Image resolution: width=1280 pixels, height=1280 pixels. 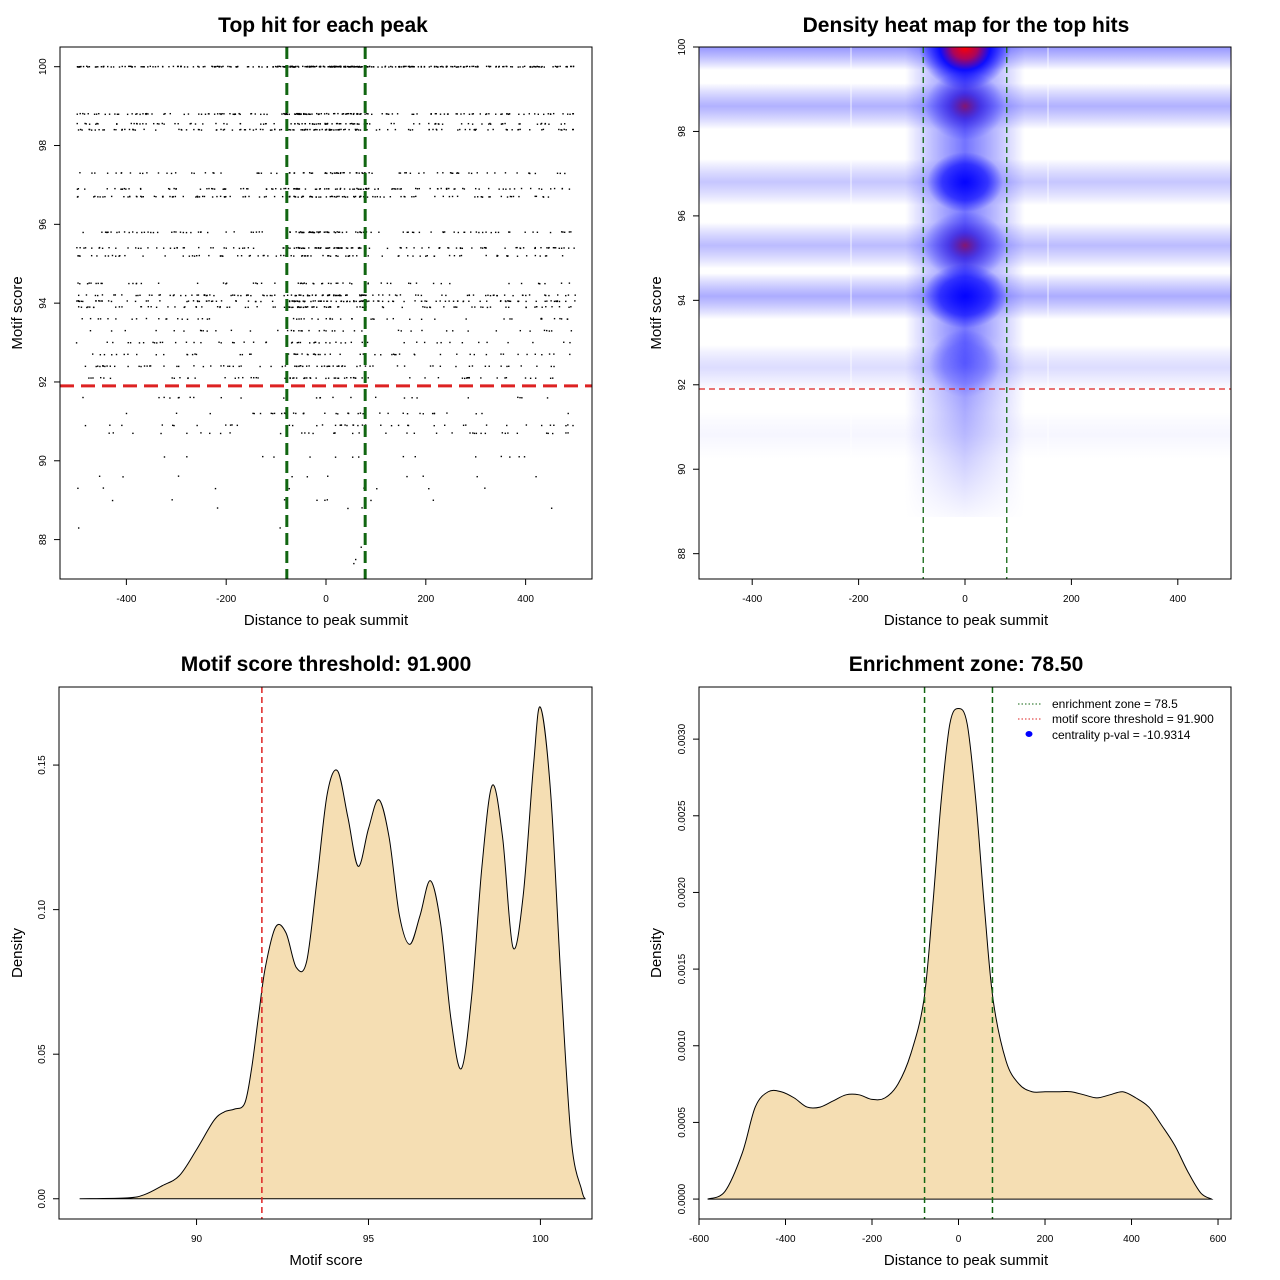 I want to click on legend-swatch-centrality, so click(x=1029, y=734).